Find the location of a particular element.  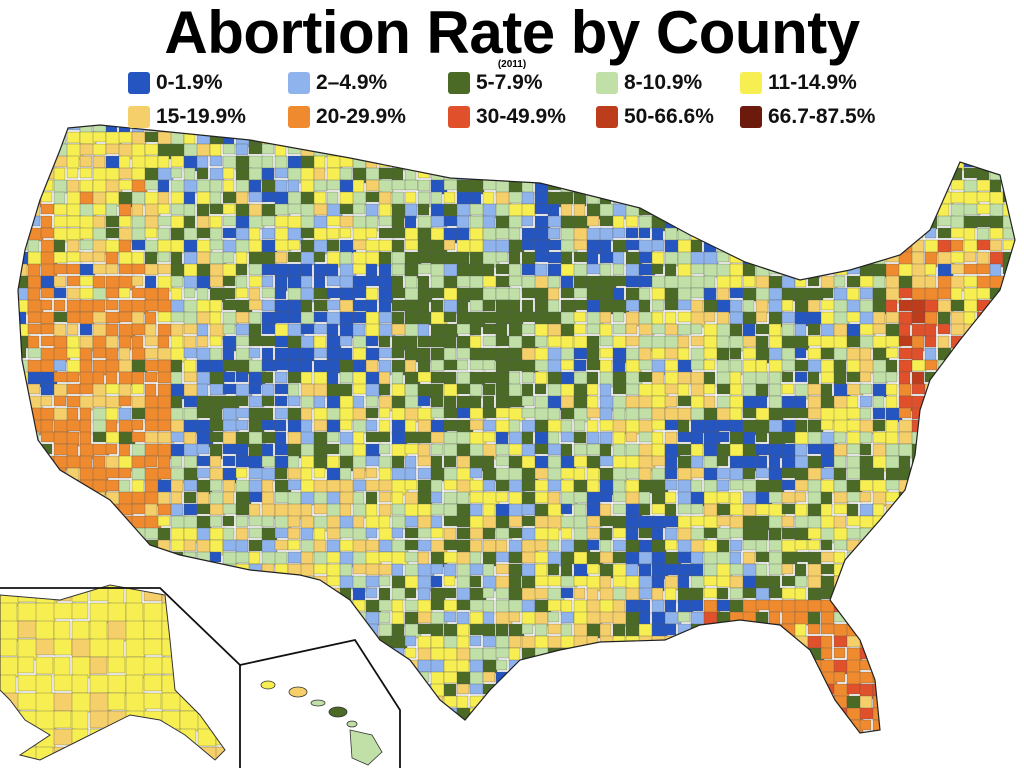

county-cell-2080 is located at coordinates (697, 438).